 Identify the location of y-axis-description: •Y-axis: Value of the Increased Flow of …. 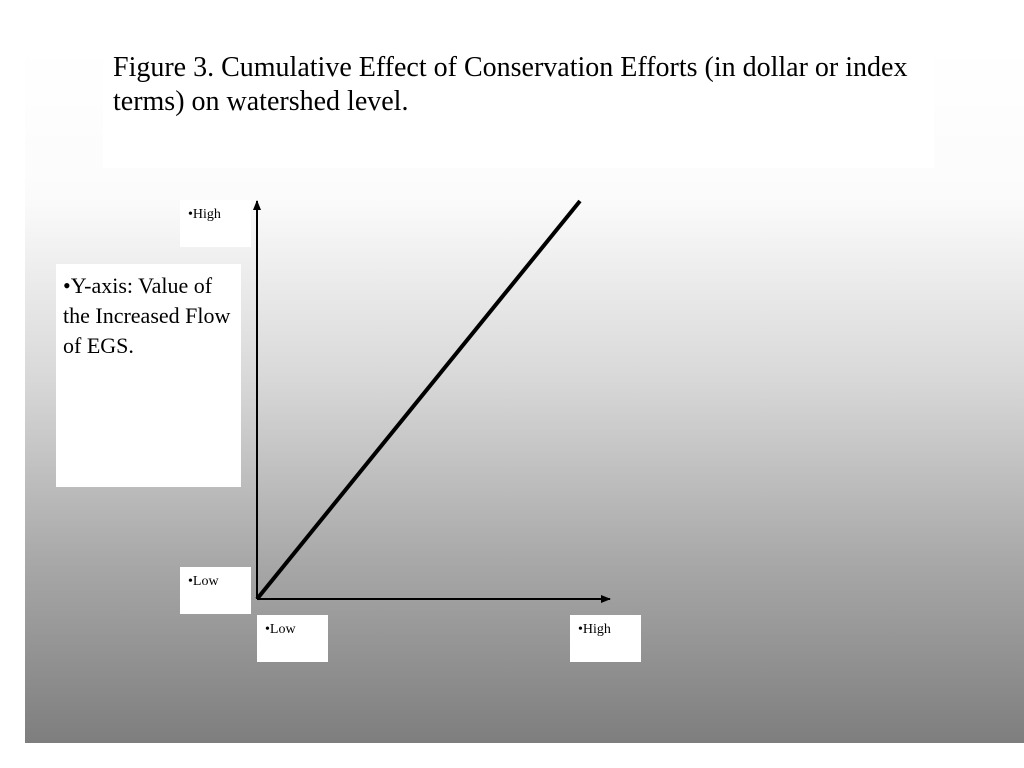
(147, 315).